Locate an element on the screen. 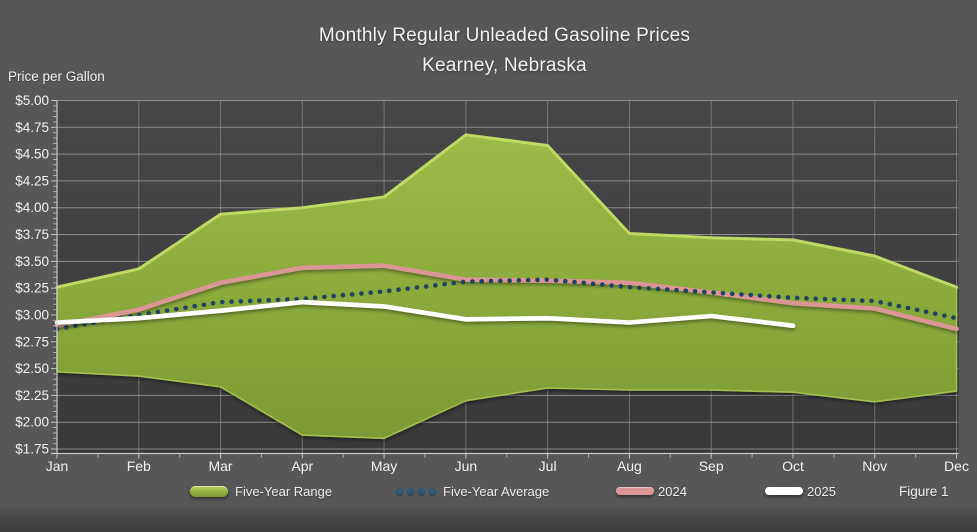  legend-item-five-year-average: Five-Year Average is located at coordinates (472, 491).